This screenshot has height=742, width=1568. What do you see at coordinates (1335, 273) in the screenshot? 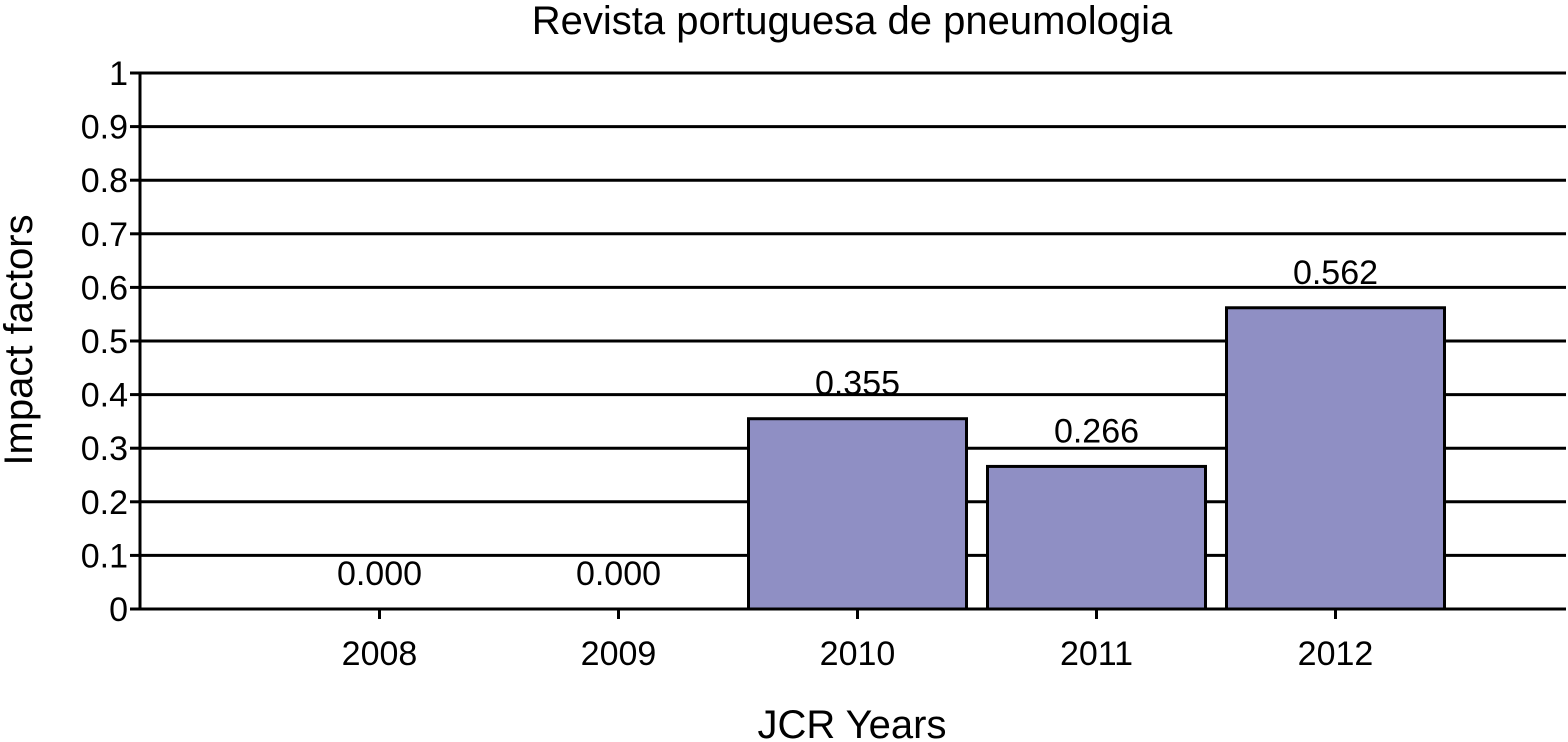
I see `value-label-2012: 0.562` at bounding box center [1335, 273].